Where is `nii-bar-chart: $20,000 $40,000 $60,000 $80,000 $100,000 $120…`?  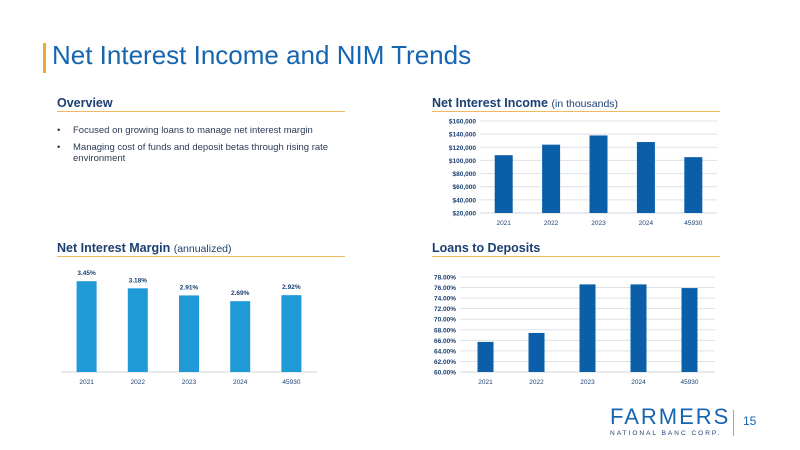
nii-bar-chart: $20,000 $40,000 $60,000 $80,000 $100,000 $120… is located at coordinates (583, 173).